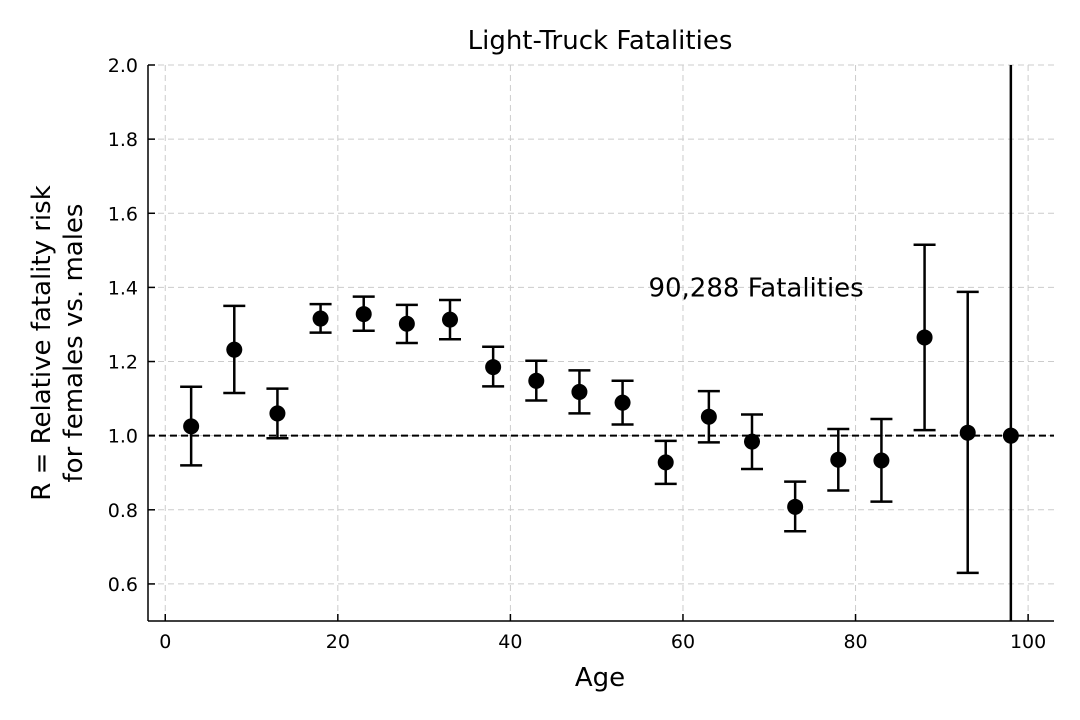  Describe the element at coordinates (338, 642) in the screenshot. I see `x-tick-label-20: 20` at that location.